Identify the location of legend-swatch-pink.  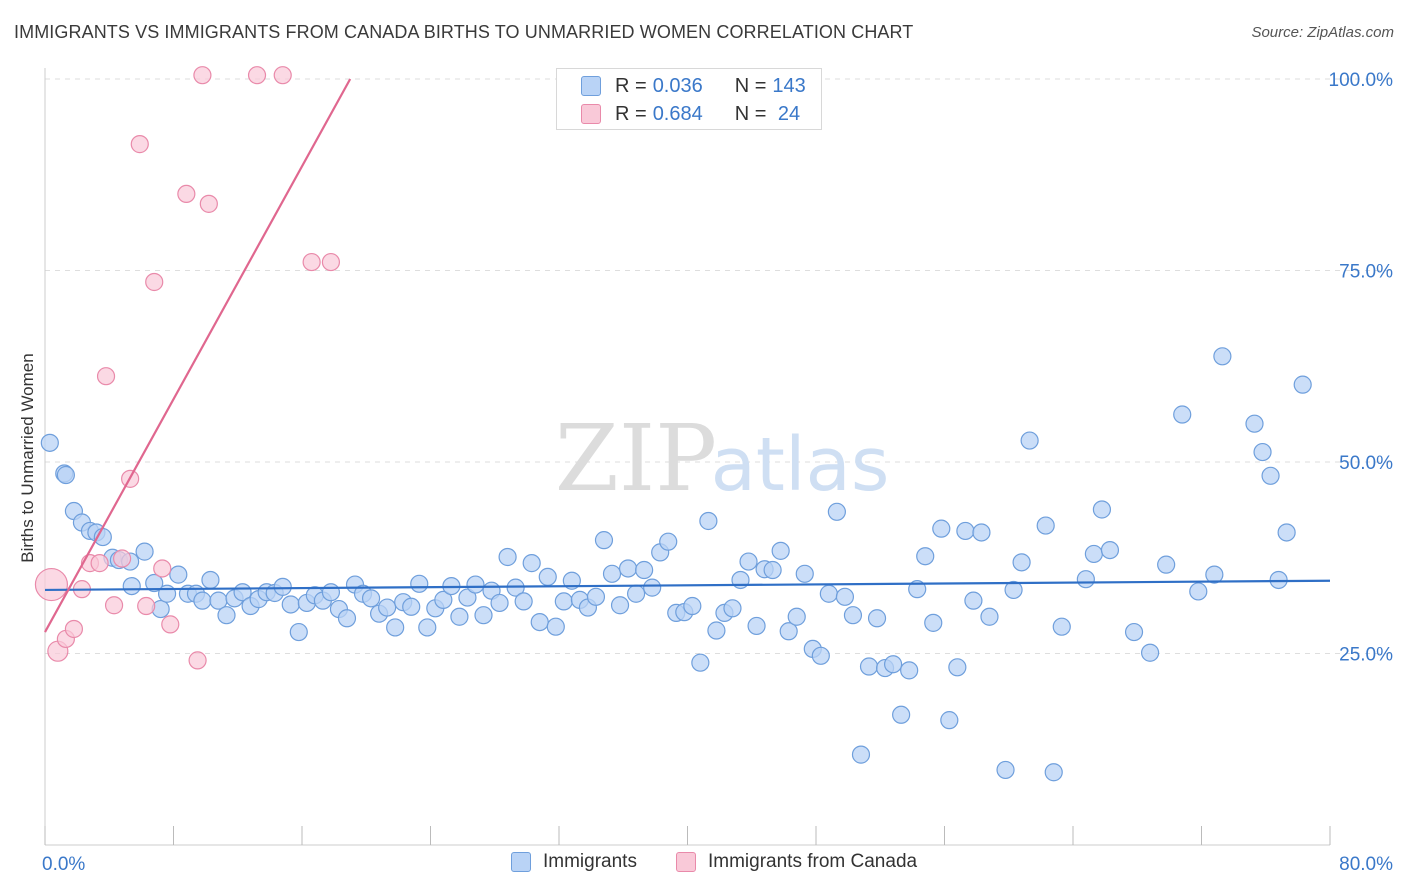
(686, 862).